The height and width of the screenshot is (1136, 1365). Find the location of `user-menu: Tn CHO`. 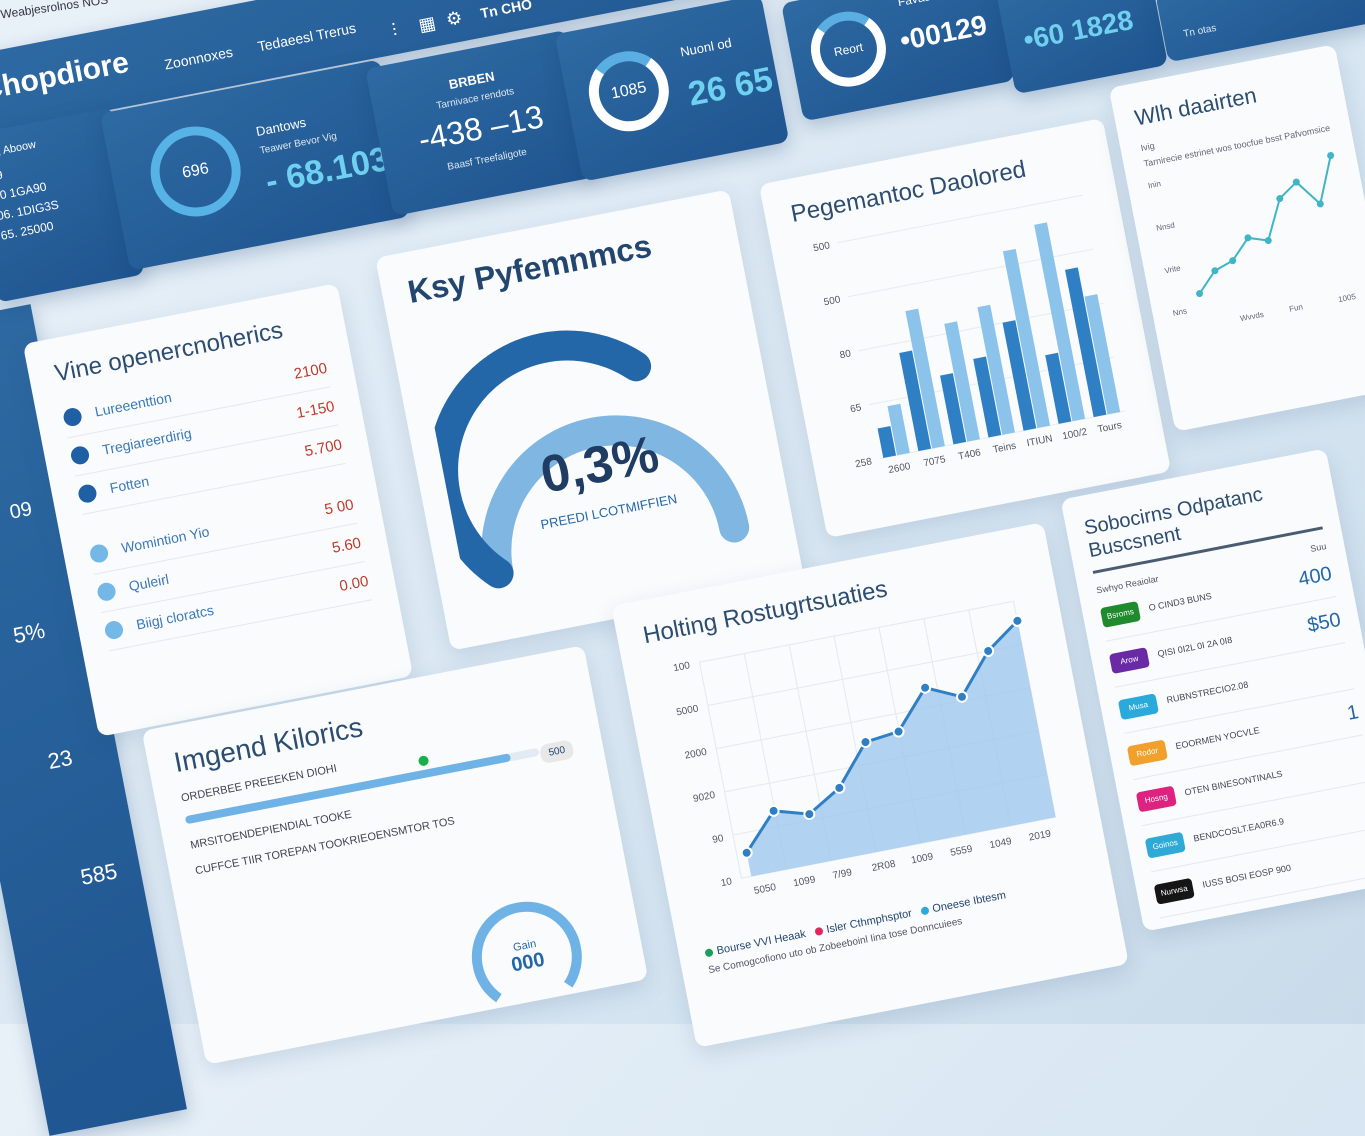

user-menu: Tn CHO is located at coordinates (506, 11).